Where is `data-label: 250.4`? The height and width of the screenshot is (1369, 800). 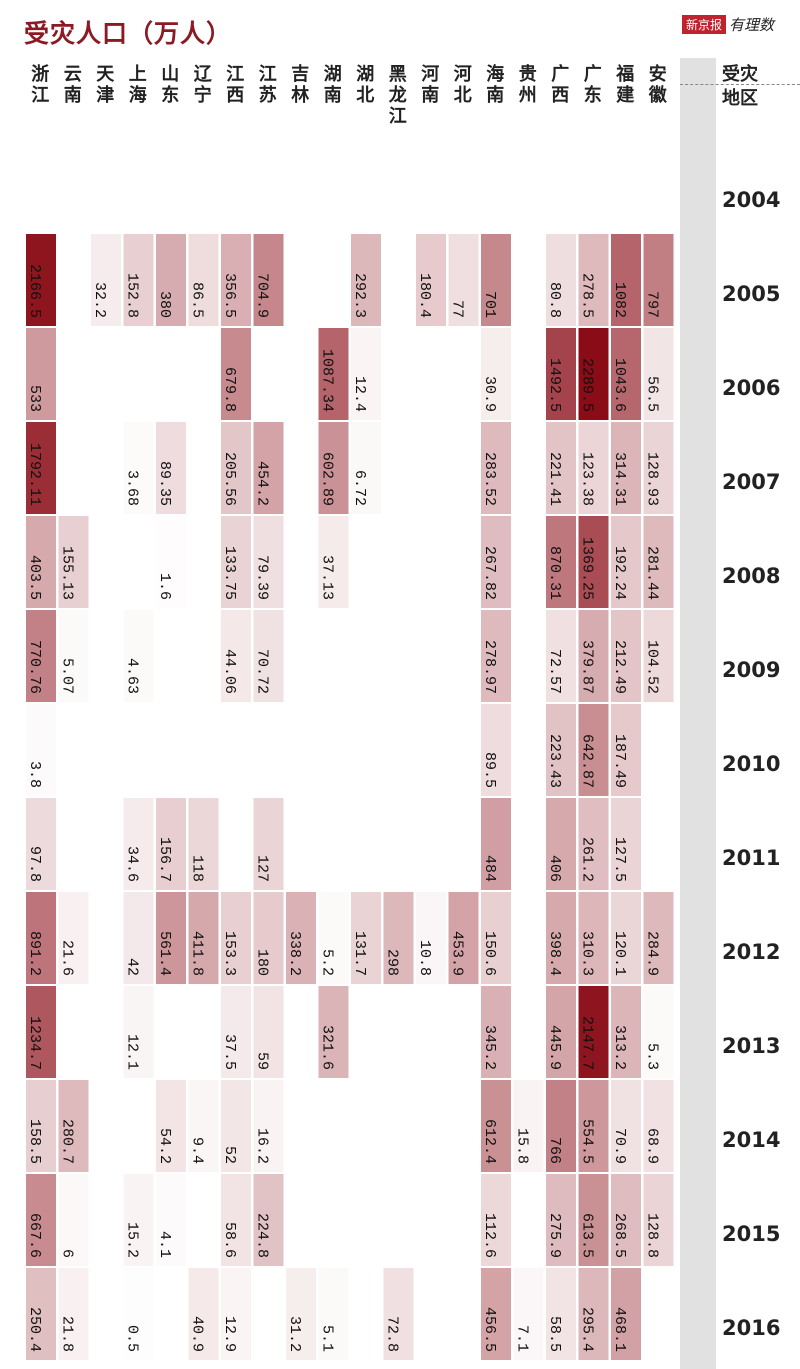 data-label: 250.4 is located at coordinates (34, 1329).